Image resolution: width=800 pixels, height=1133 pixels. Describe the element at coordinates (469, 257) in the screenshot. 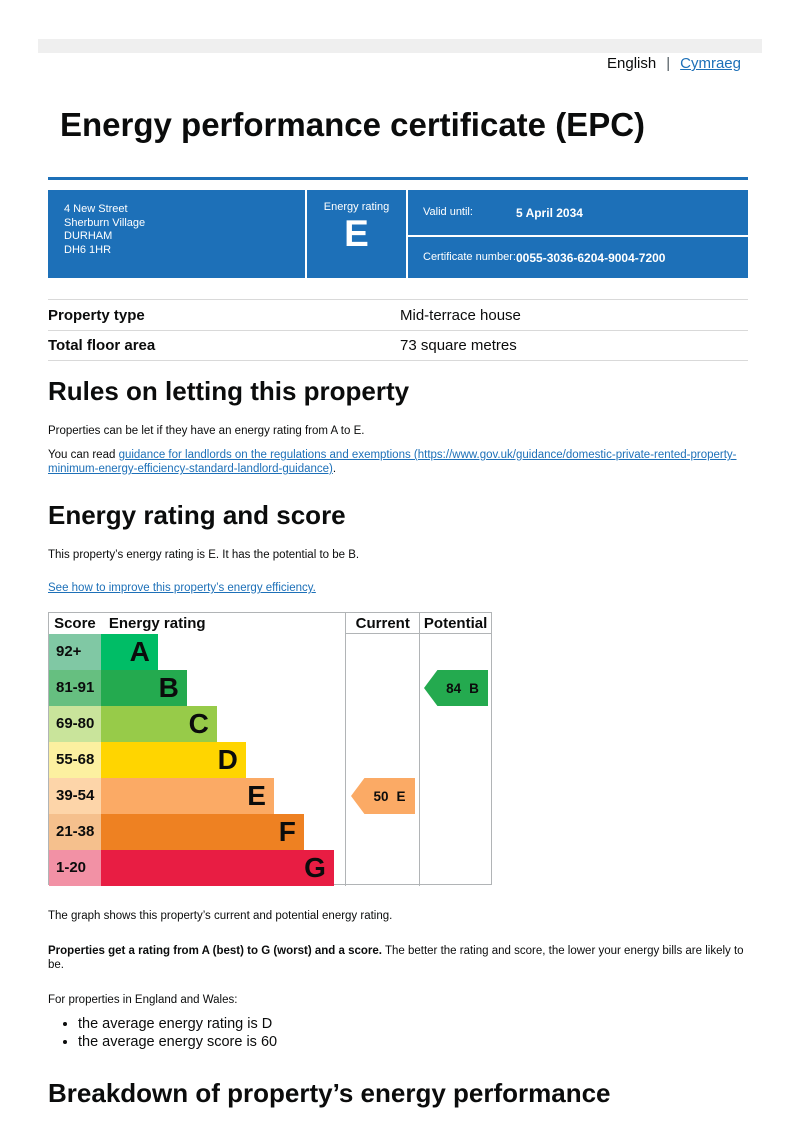

I see `certificate-number-label: Certificate number:` at that location.